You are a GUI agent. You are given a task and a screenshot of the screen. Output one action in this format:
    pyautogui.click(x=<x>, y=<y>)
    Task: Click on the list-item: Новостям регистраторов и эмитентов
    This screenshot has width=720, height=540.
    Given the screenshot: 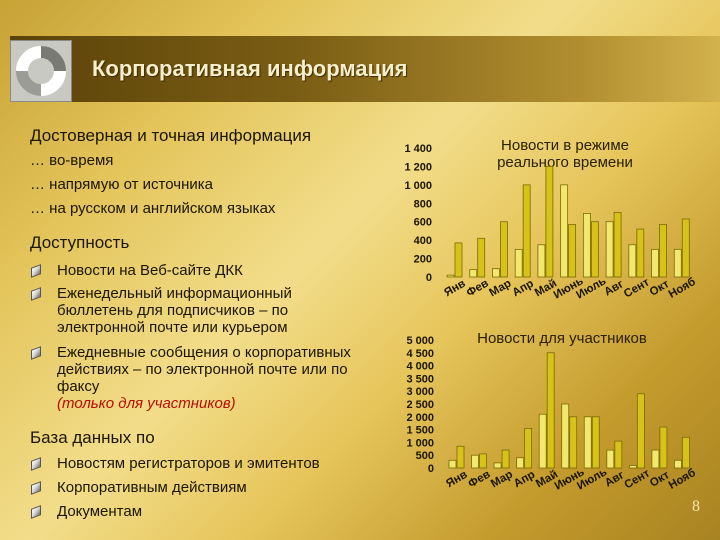 What is the action you would take?
    pyautogui.click(x=205, y=463)
    